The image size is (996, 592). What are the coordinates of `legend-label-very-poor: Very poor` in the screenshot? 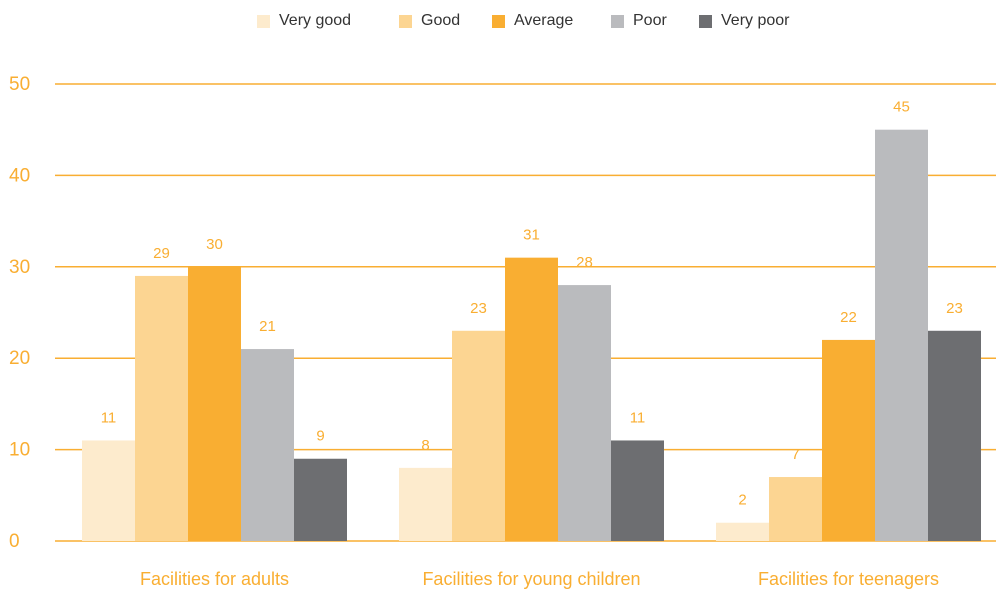 It's located at (755, 20).